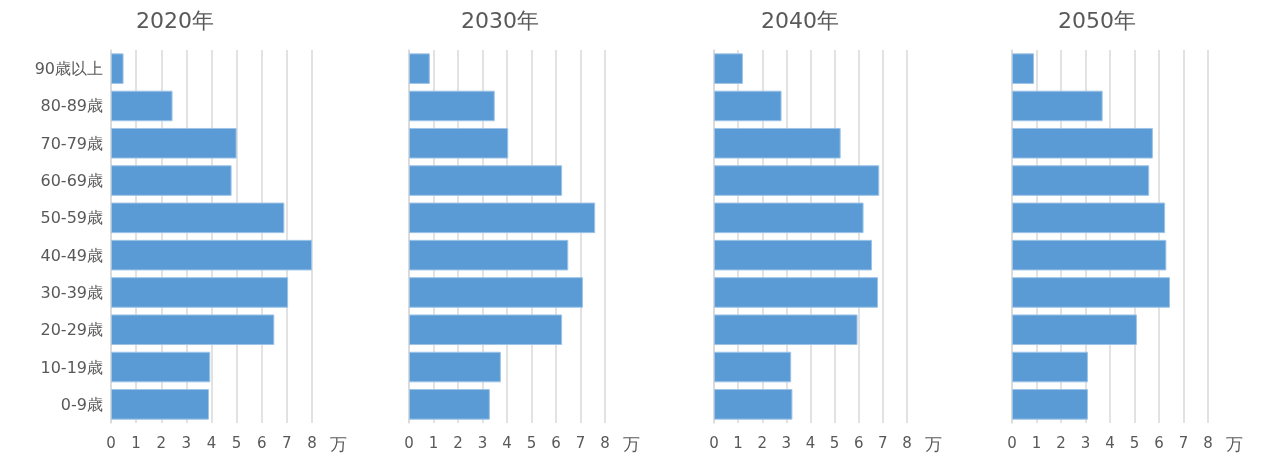 Image resolution: width=1264 pixels, height=459 pixels. I want to click on chart-title: 2040年, so click(800, 20).